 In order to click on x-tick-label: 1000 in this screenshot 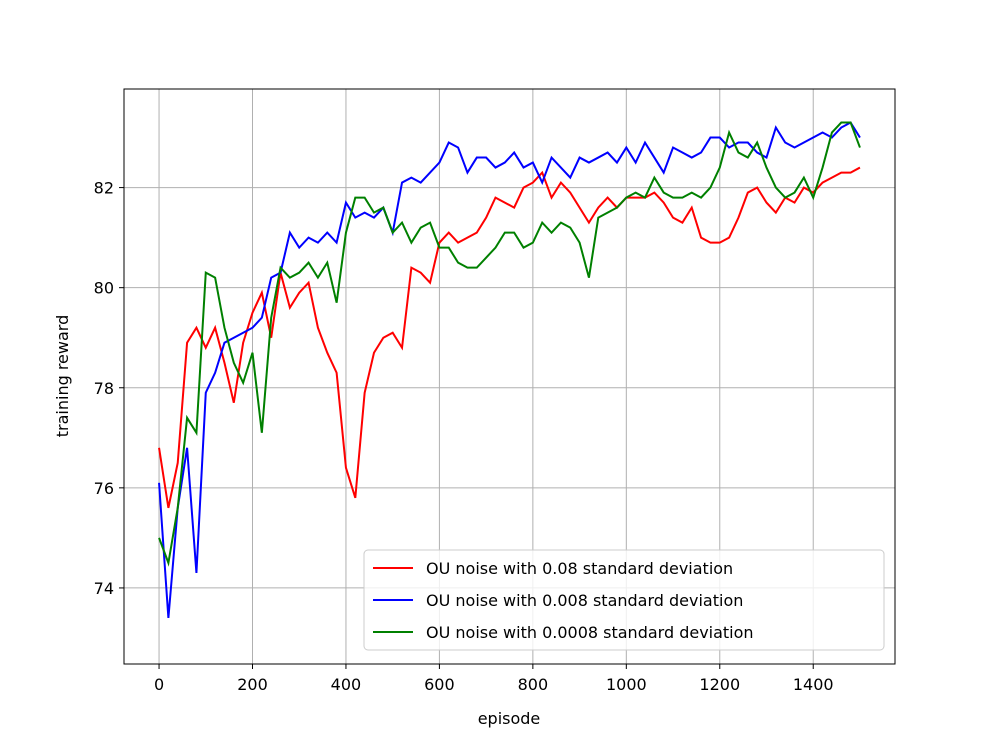, I will do `click(626, 684)`.